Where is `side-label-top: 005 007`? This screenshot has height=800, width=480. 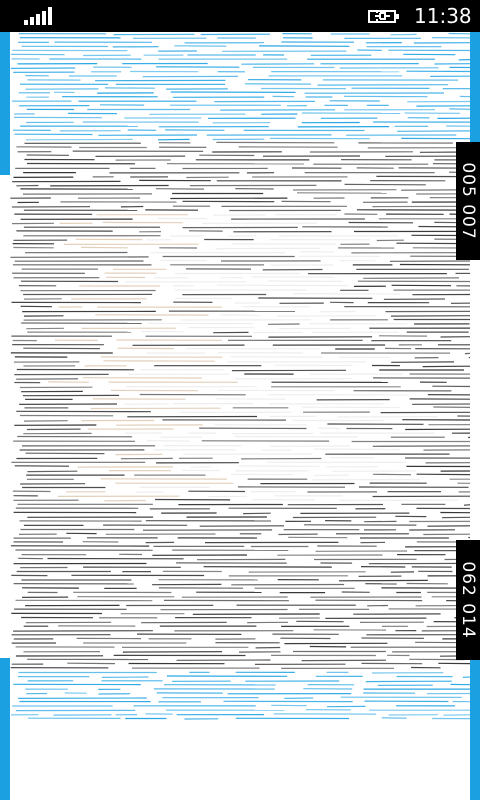 side-label-top: 005 007 is located at coordinates (468, 201).